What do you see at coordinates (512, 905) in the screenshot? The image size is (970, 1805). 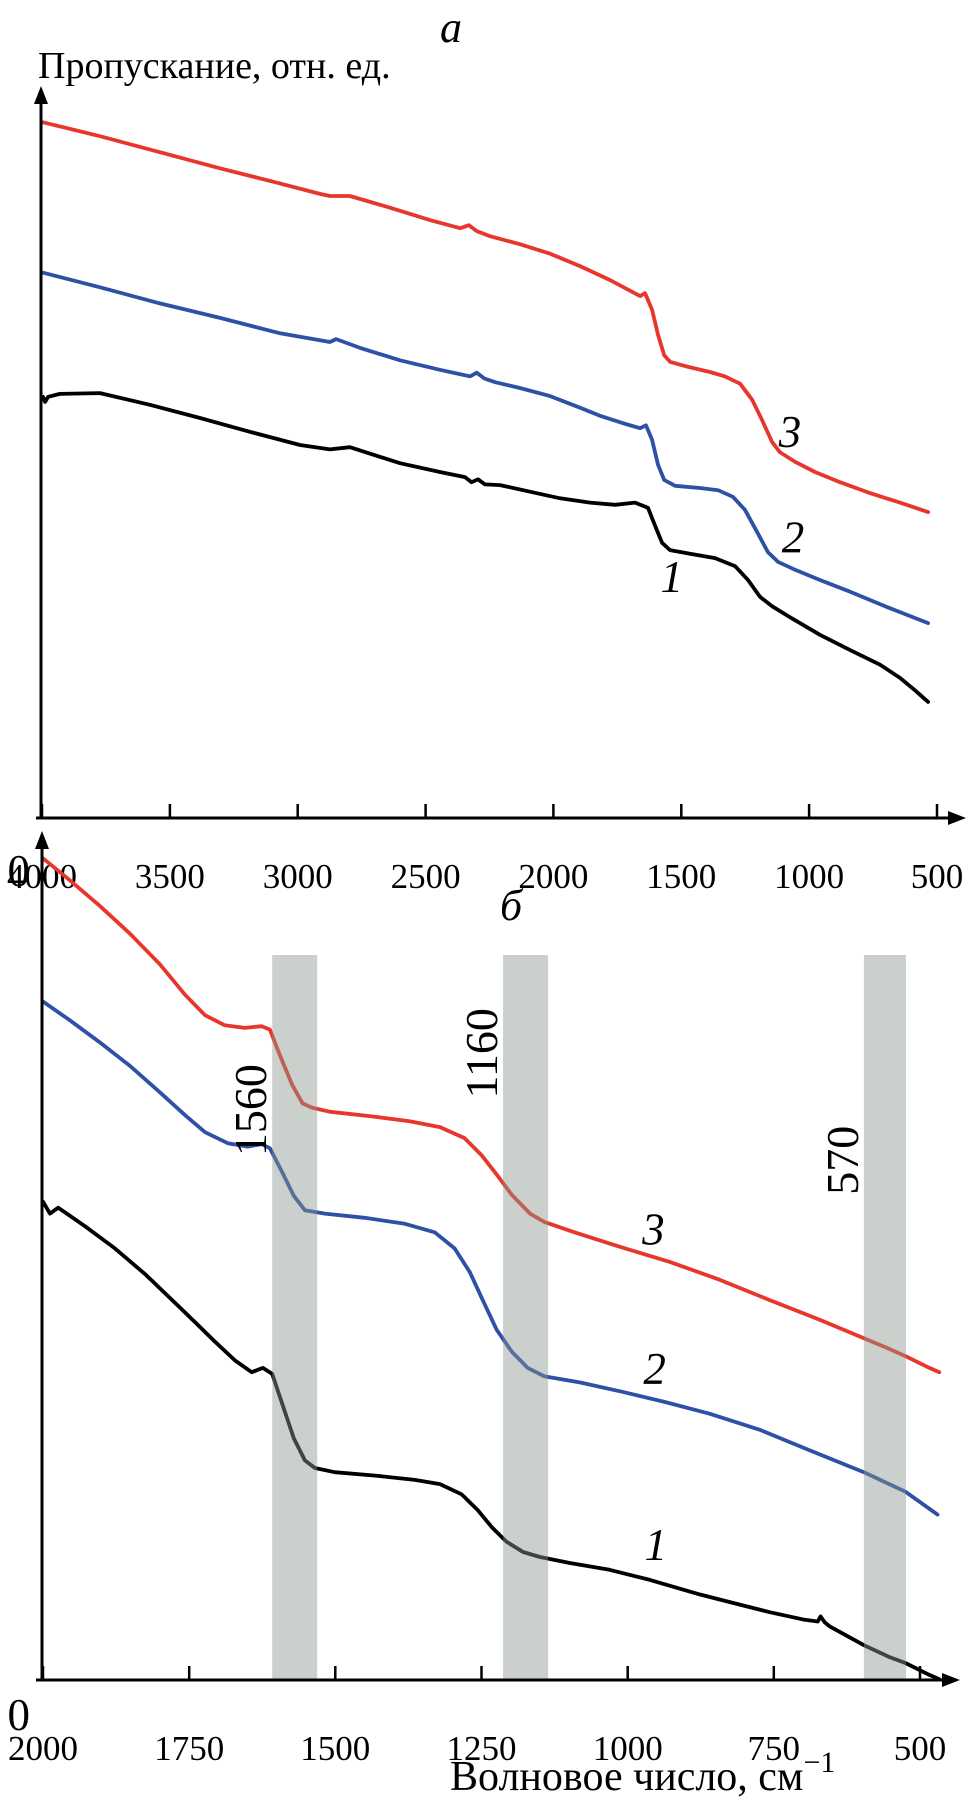 I see `panel-b-label: б` at bounding box center [512, 905].